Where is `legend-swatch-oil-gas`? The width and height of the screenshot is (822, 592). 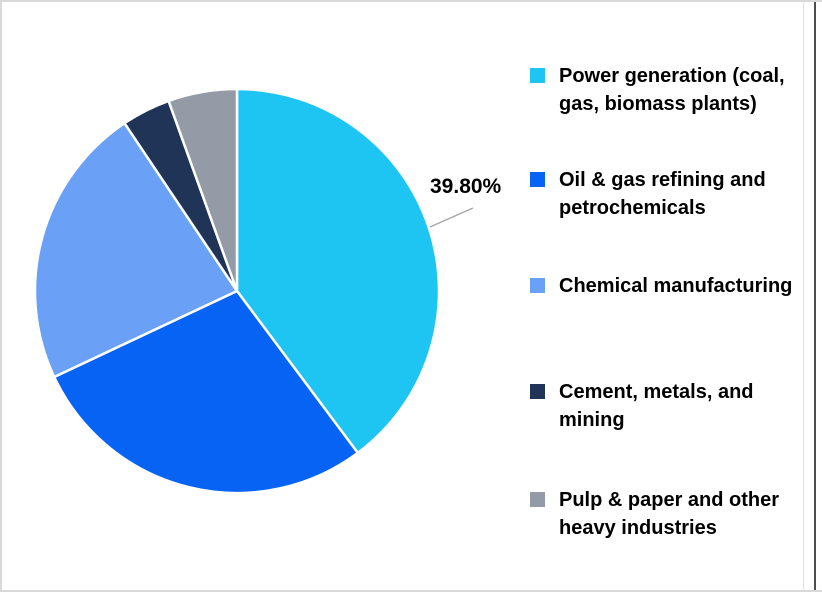 legend-swatch-oil-gas is located at coordinates (537, 179).